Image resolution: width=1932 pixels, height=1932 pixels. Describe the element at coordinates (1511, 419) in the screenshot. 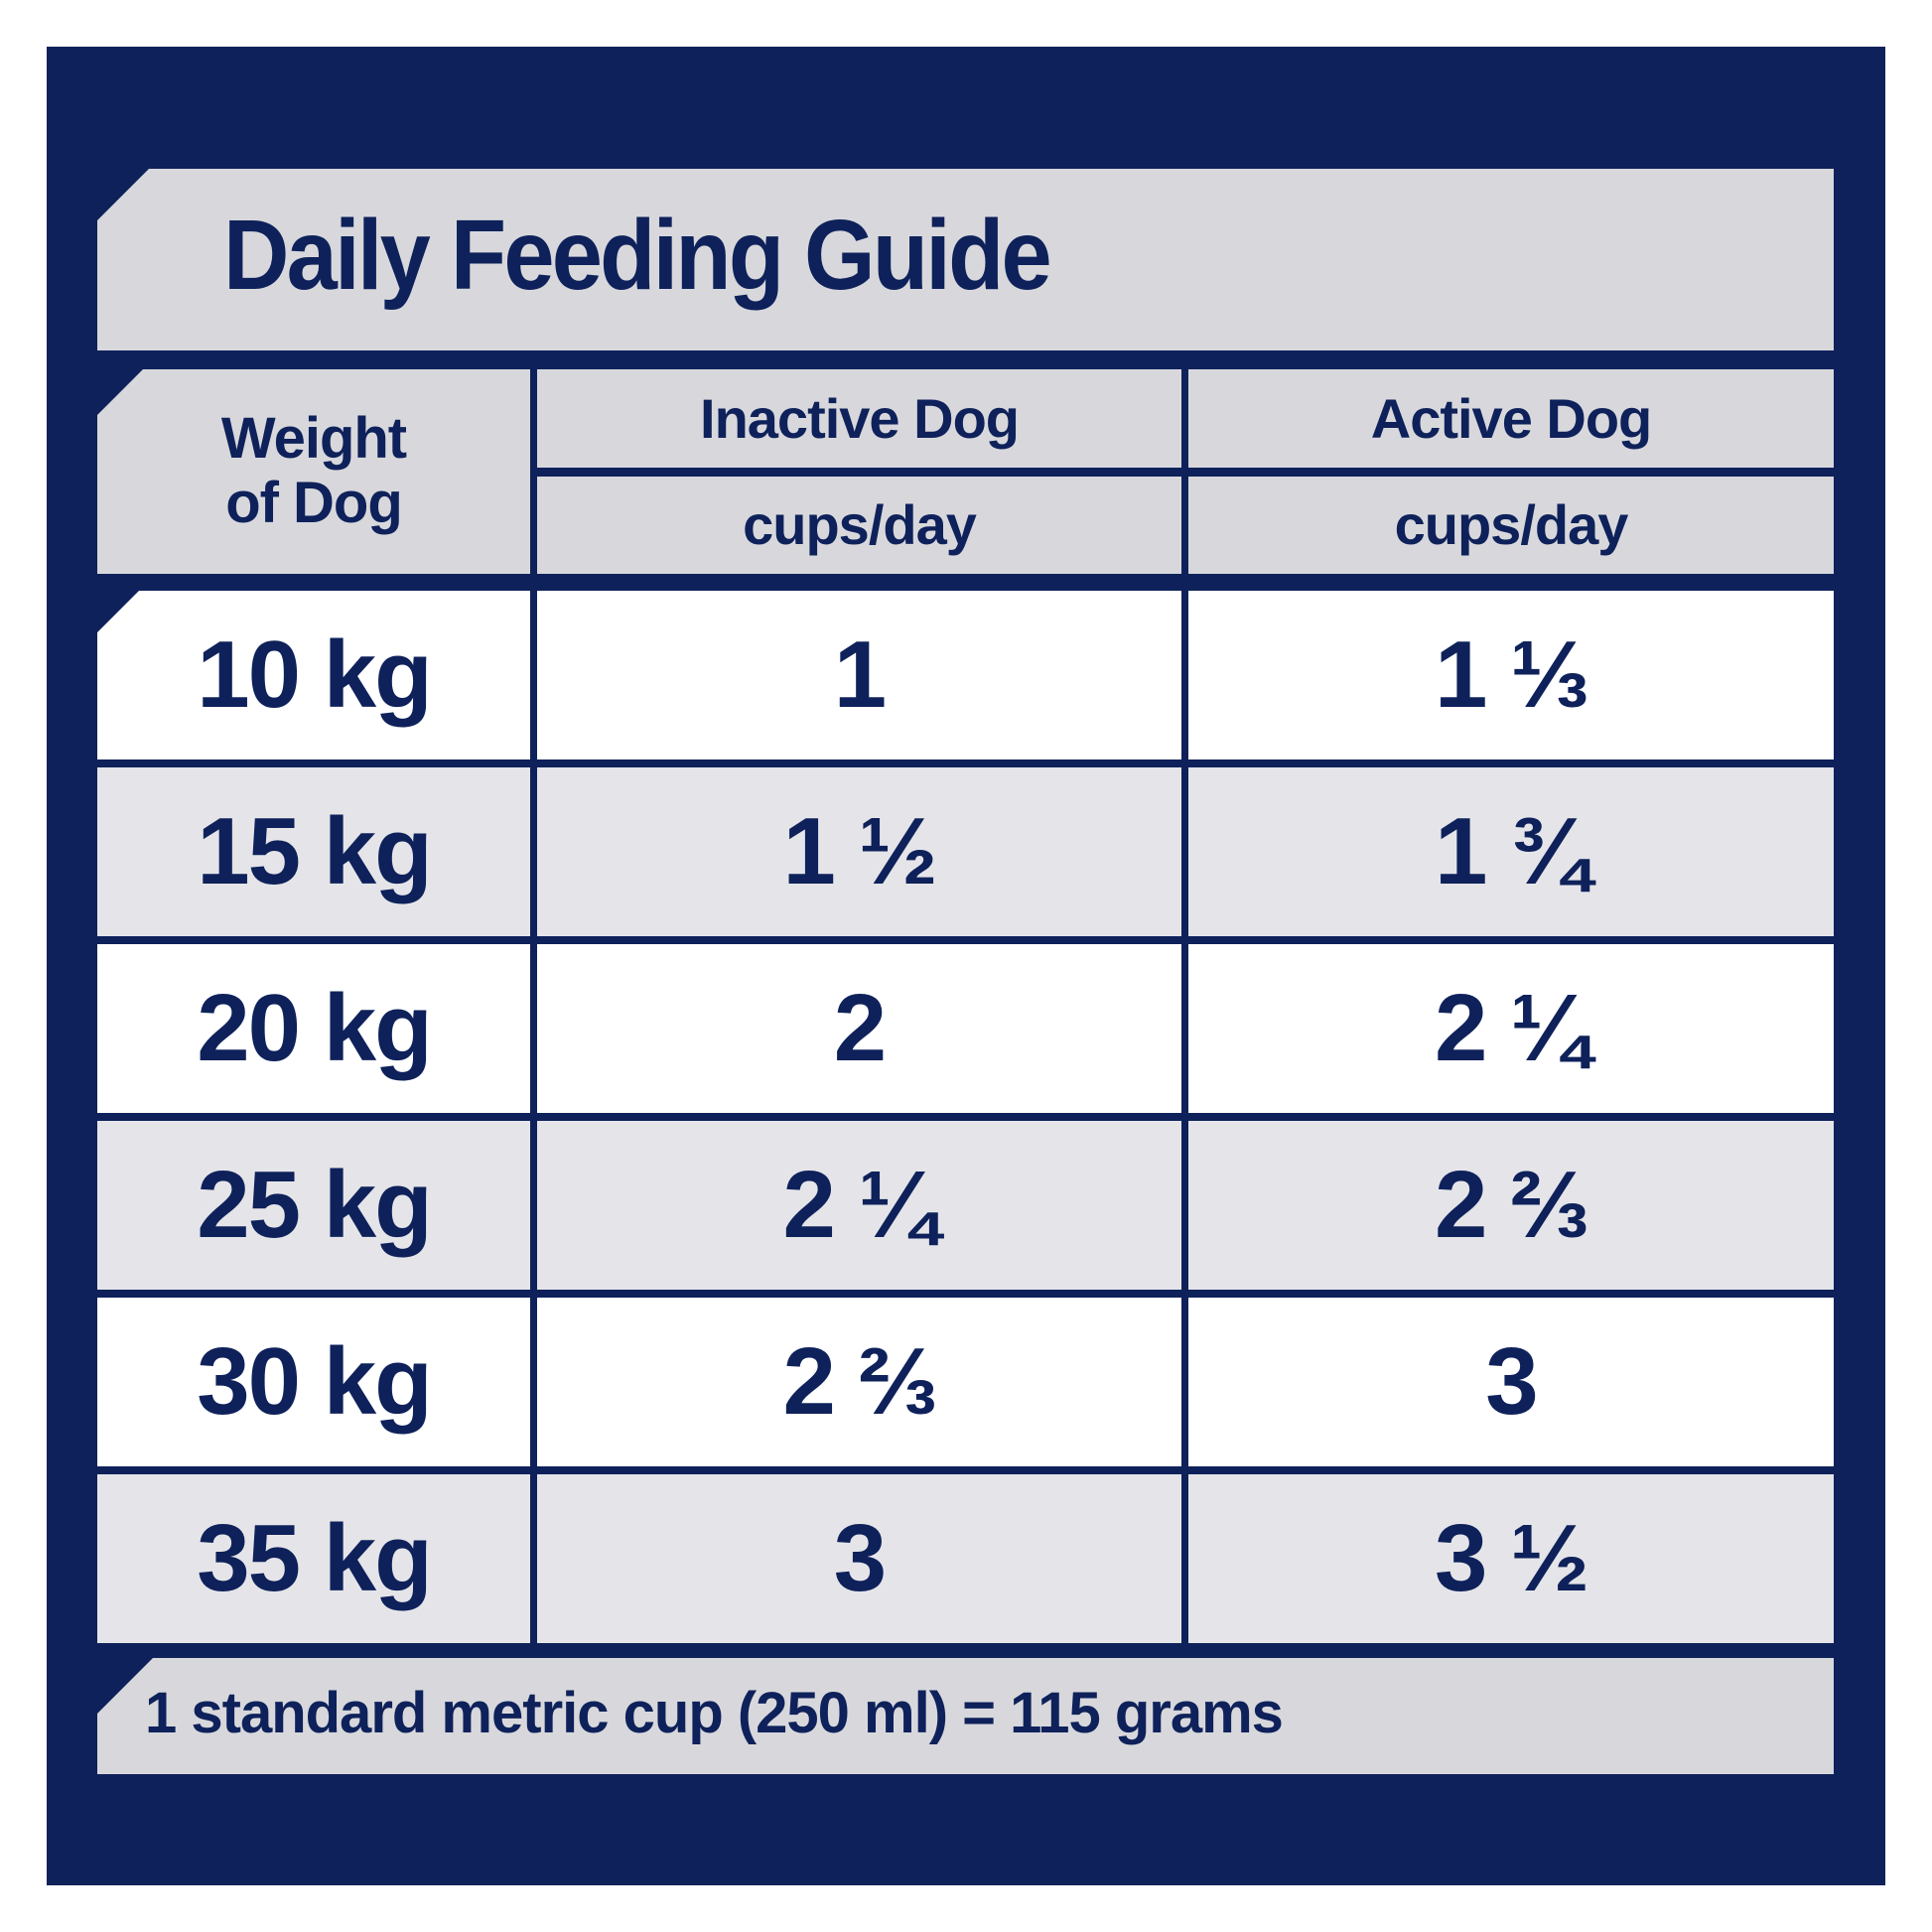

I see `header-active-label: Active Dog` at that location.